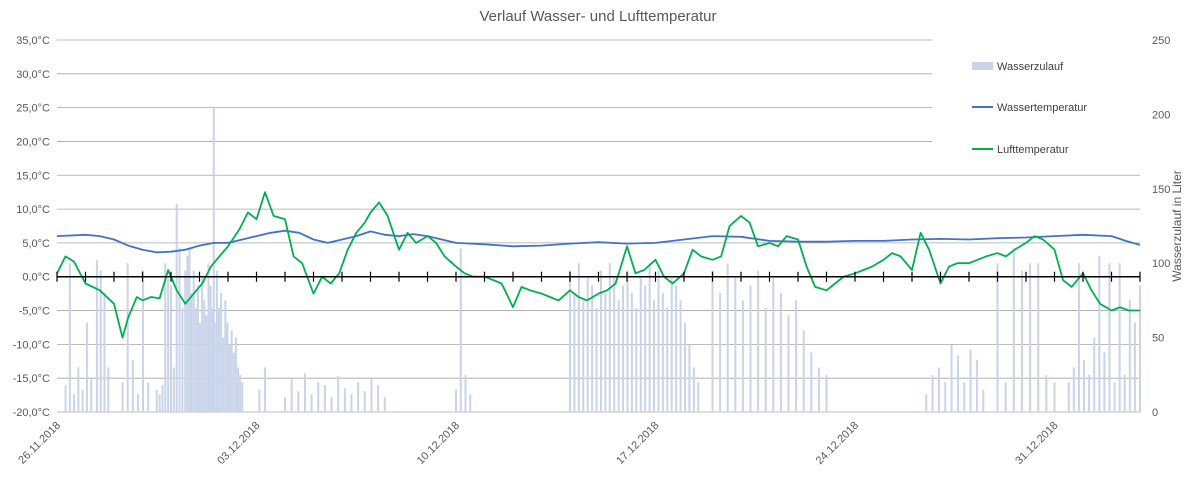 The width and height of the screenshot is (1201, 477). Describe the element at coordinates (438, 443) in the screenshot. I see `x-tick-label: 10.12.2018` at that location.